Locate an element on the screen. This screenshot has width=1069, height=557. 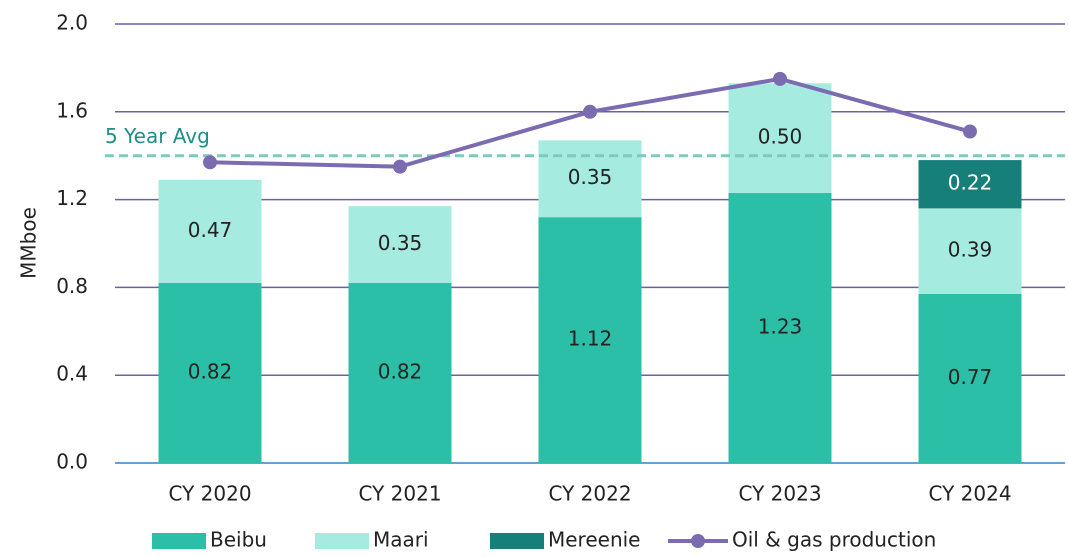
data-label: 0.47 is located at coordinates (210, 230).